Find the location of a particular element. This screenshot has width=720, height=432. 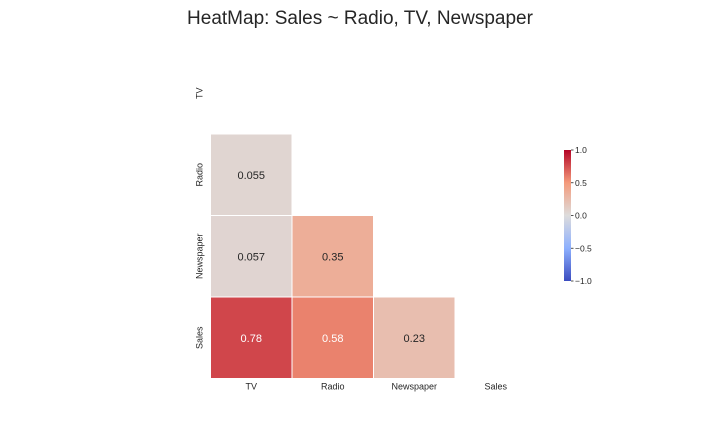

colorbar-tick-label: 0.5 is located at coordinates (581, 183).